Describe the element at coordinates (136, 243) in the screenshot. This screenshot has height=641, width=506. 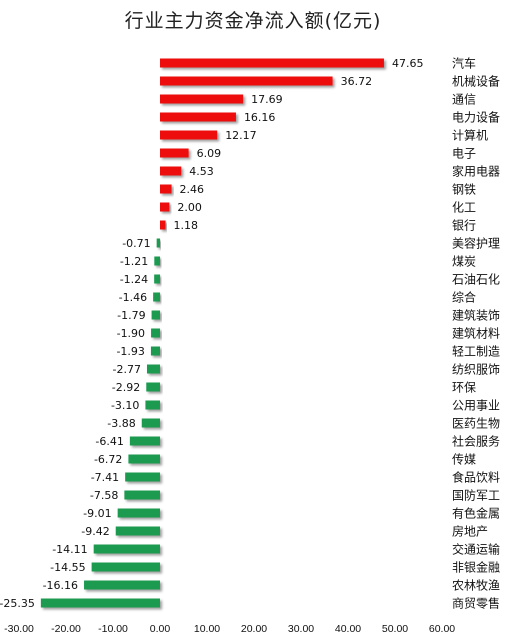
I see `value-label: -0.71` at that location.